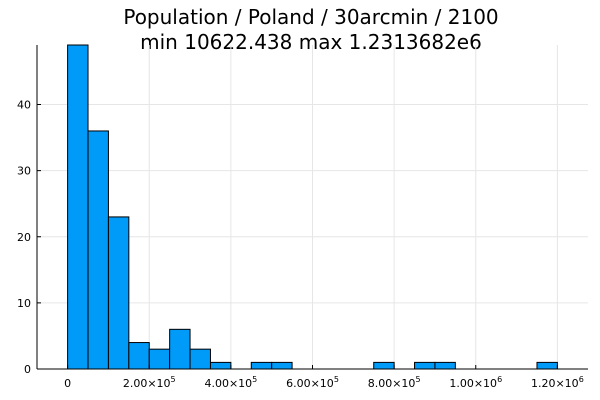 This screenshot has width=600, height=400. Describe the element at coordinates (147, 383) in the screenshot. I see `x-tick-mantissa: 2.00×10` at that location.